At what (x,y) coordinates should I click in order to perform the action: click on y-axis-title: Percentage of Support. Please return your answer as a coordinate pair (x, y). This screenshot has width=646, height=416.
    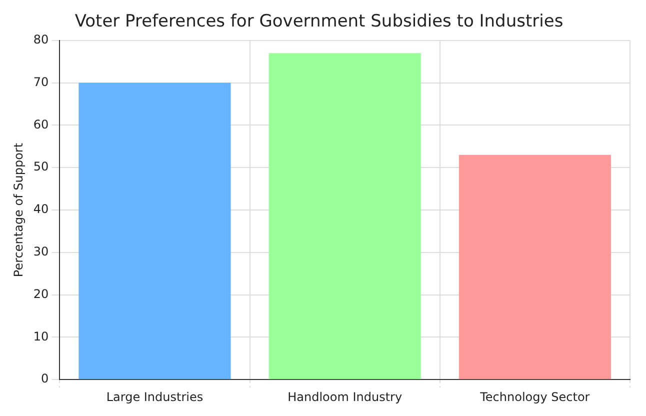
    Looking at the image, I should click on (18, 210).